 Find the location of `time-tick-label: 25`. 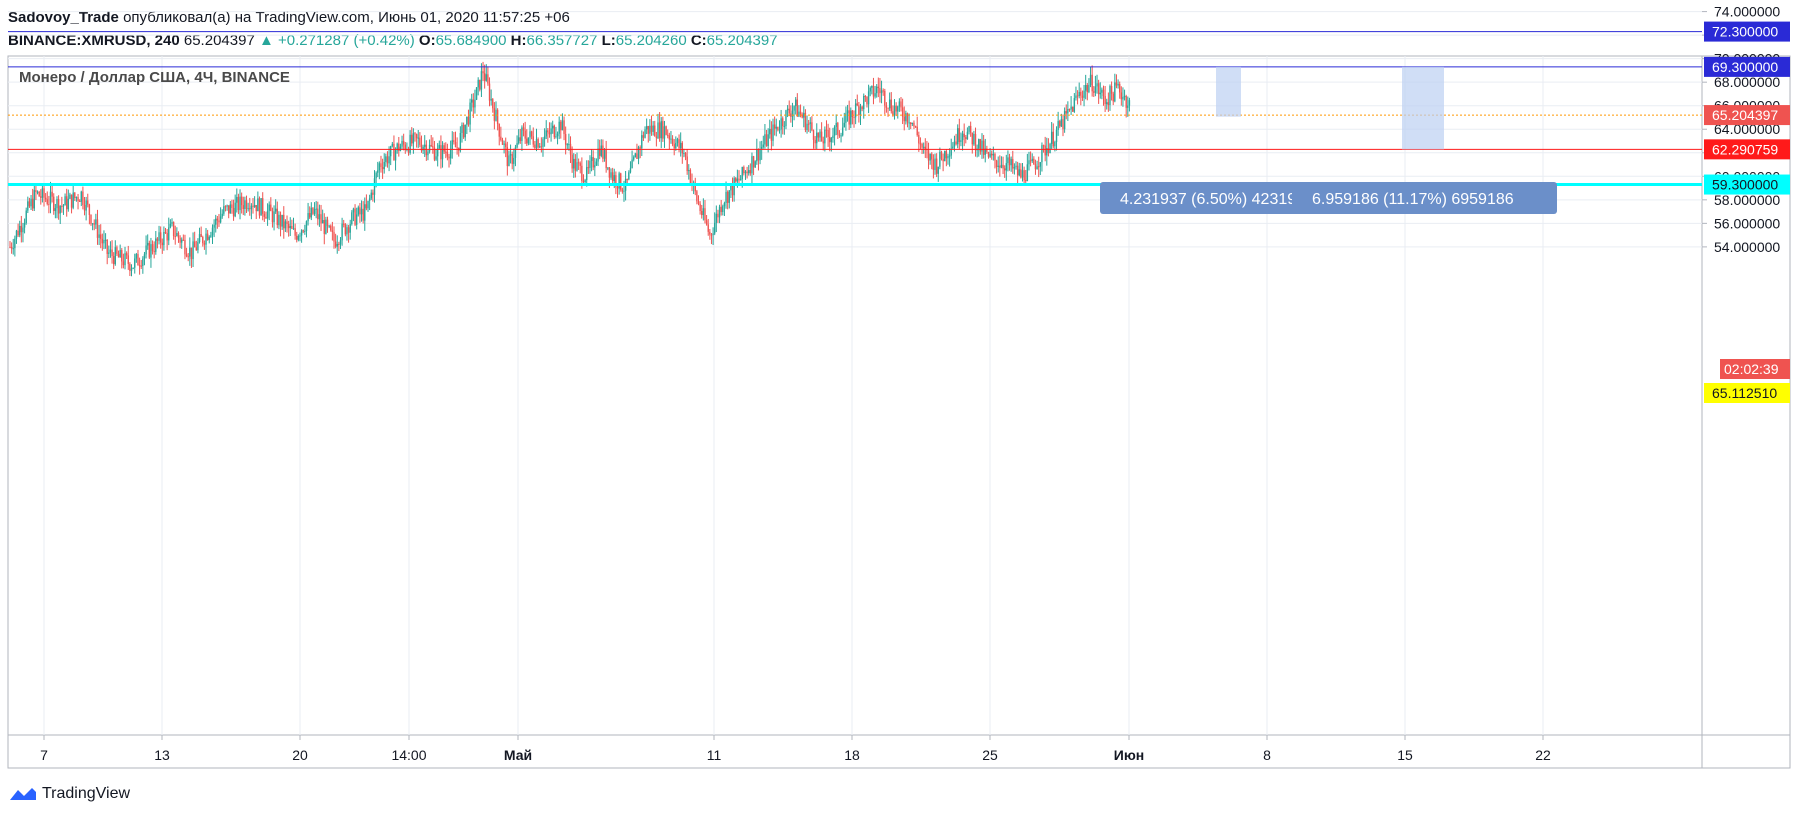

time-tick-label: 25 is located at coordinates (990, 755).